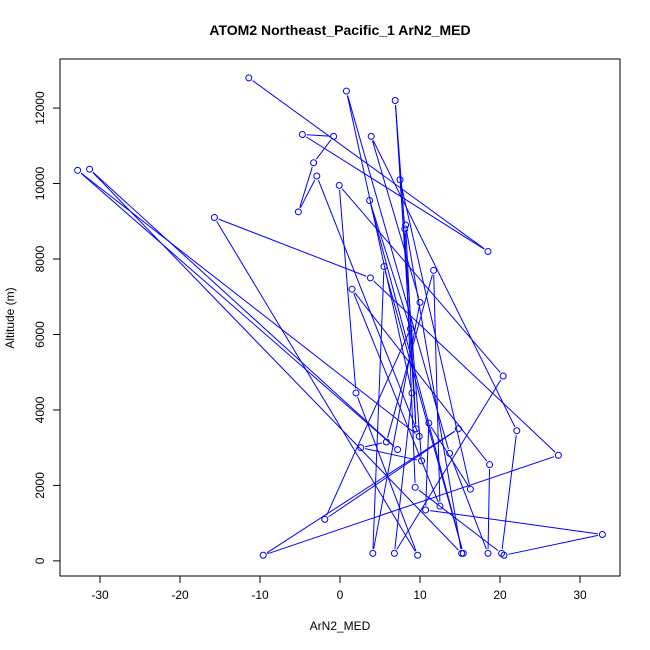 This screenshot has width=650, height=650. What do you see at coordinates (580, 595) in the screenshot?
I see `x-tick-label: 30` at bounding box center [580, 595].